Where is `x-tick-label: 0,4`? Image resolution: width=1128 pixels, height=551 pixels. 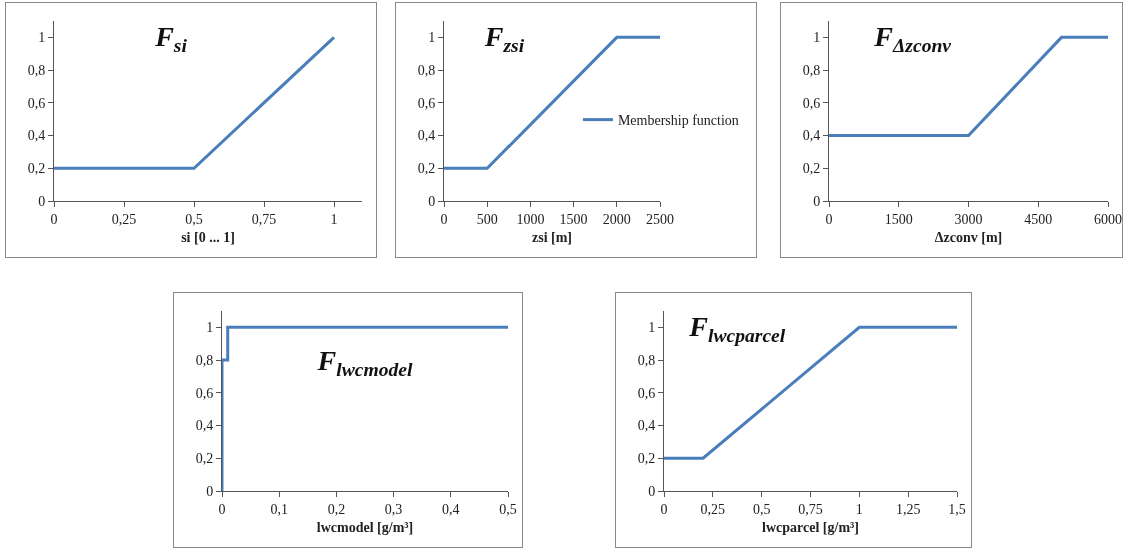 x-tick-label: 0,4 is located at coordinates (451, 509).